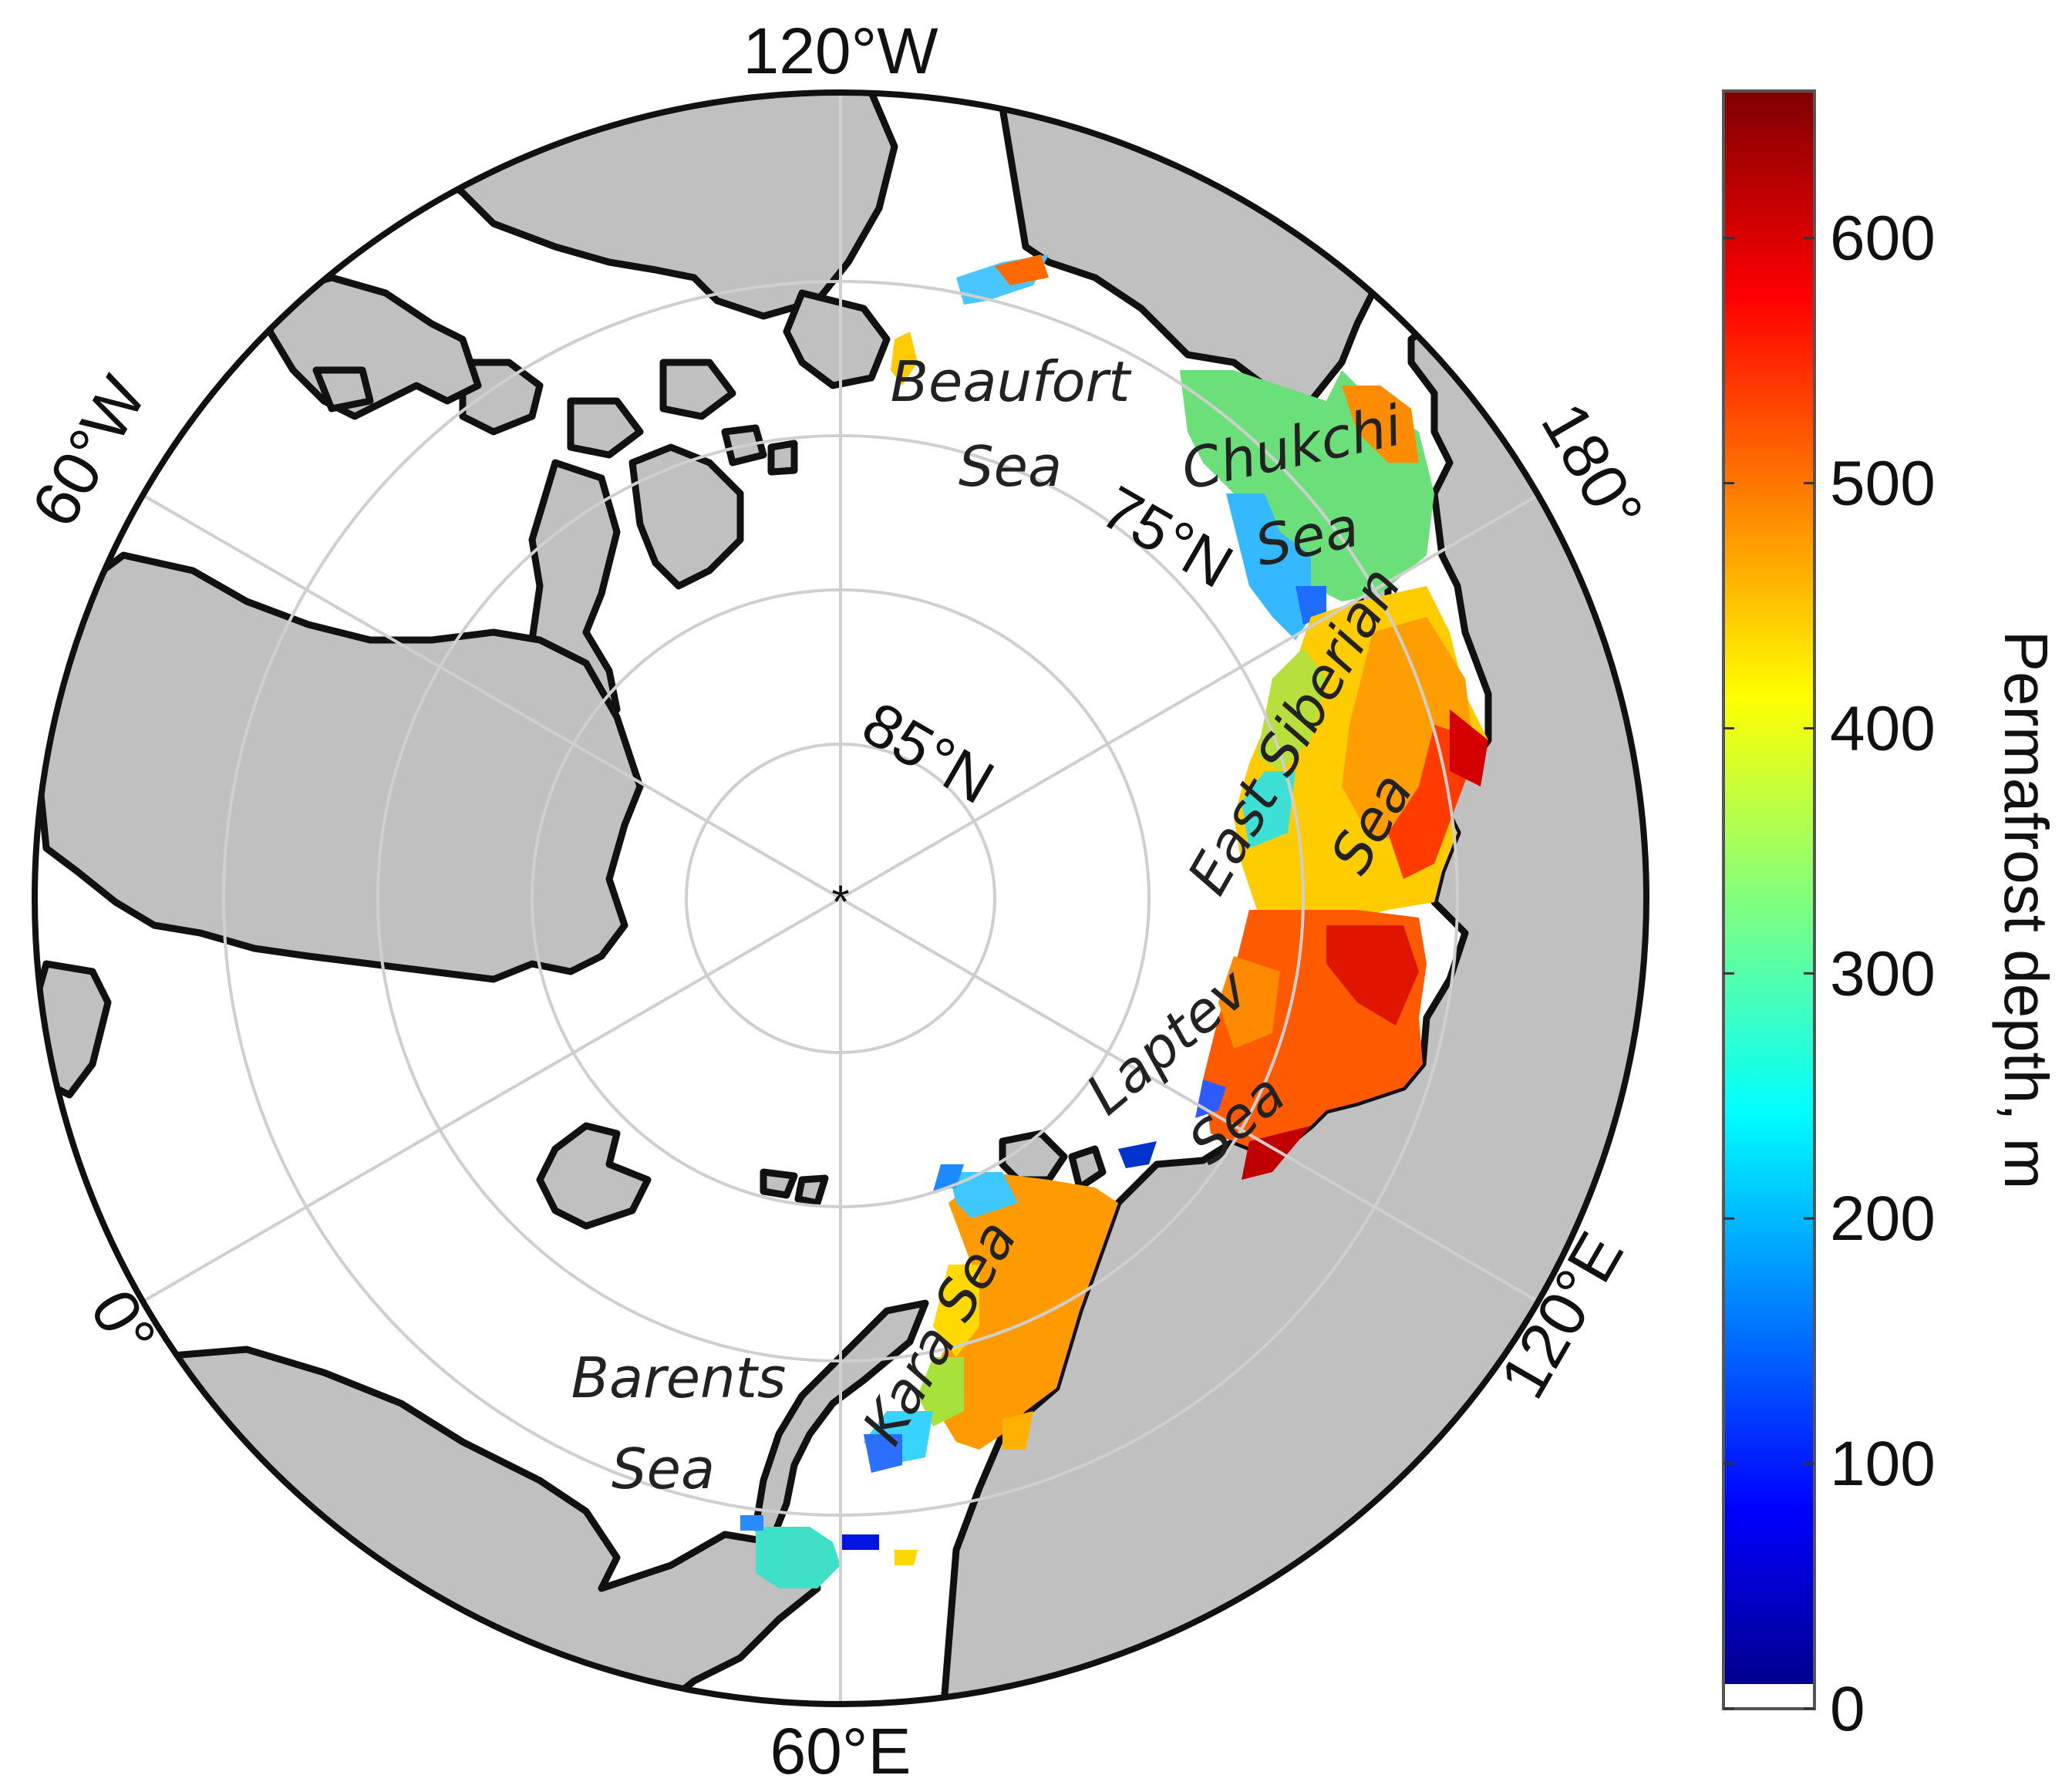  I want to click on colorbar-gradient, so click(1768, 887).